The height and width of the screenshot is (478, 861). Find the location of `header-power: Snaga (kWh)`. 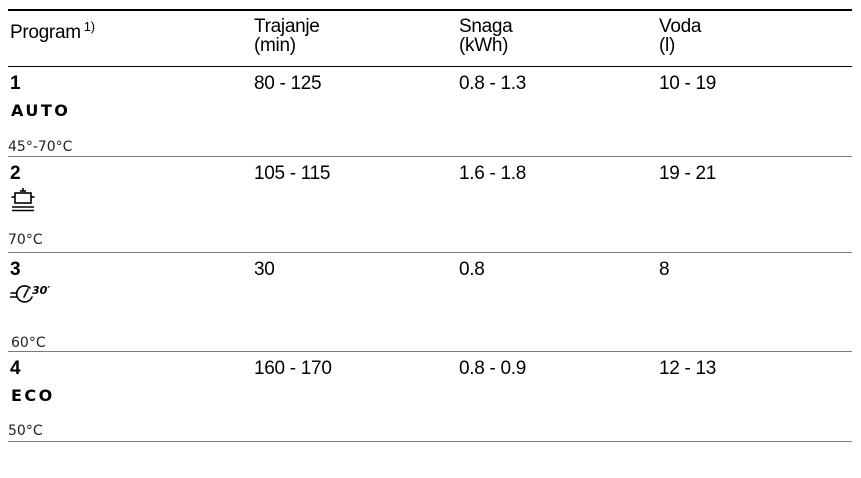

header-power: Snaga (kWh) is located at coordinates (557, 38).